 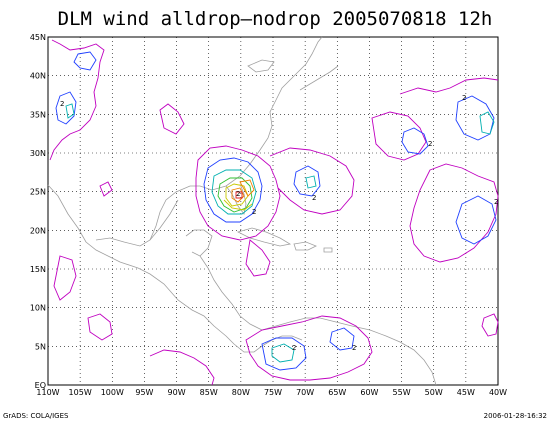 What do you see at coordinates (112, 392) in the screenshot?
I see `longitude-tick-label: 100W` at bounding box center [112, 392].